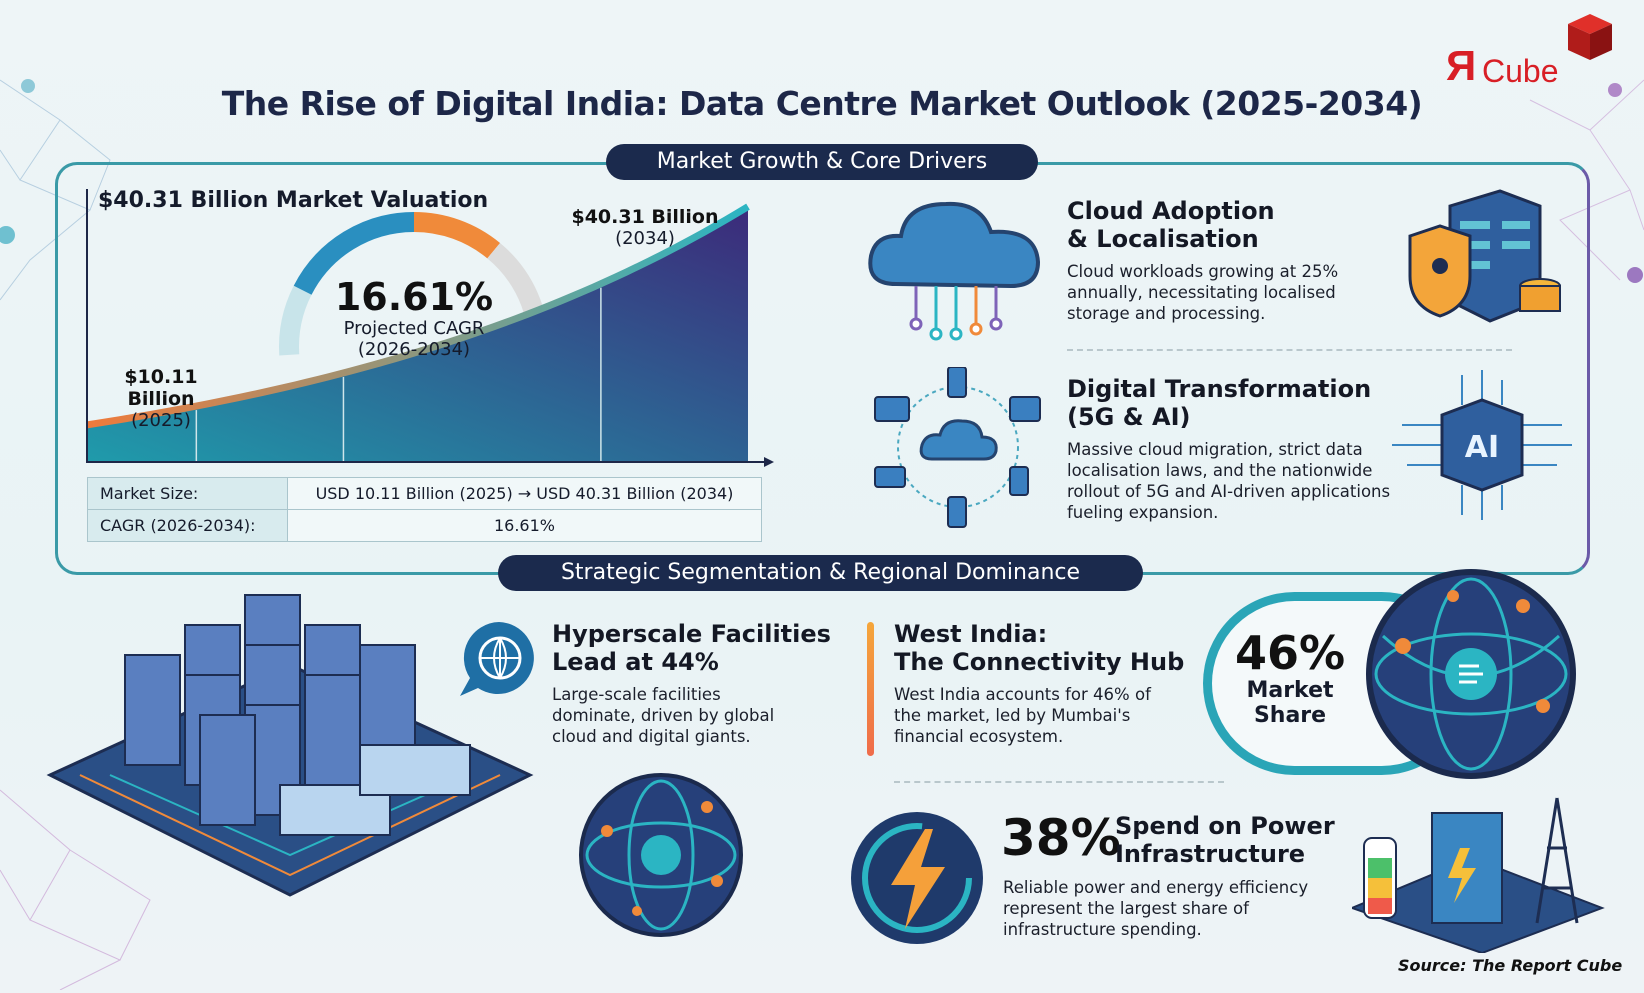 The image size is (1644, 993). I want to click on data-centre-servers-illustration, so click(290, 745).